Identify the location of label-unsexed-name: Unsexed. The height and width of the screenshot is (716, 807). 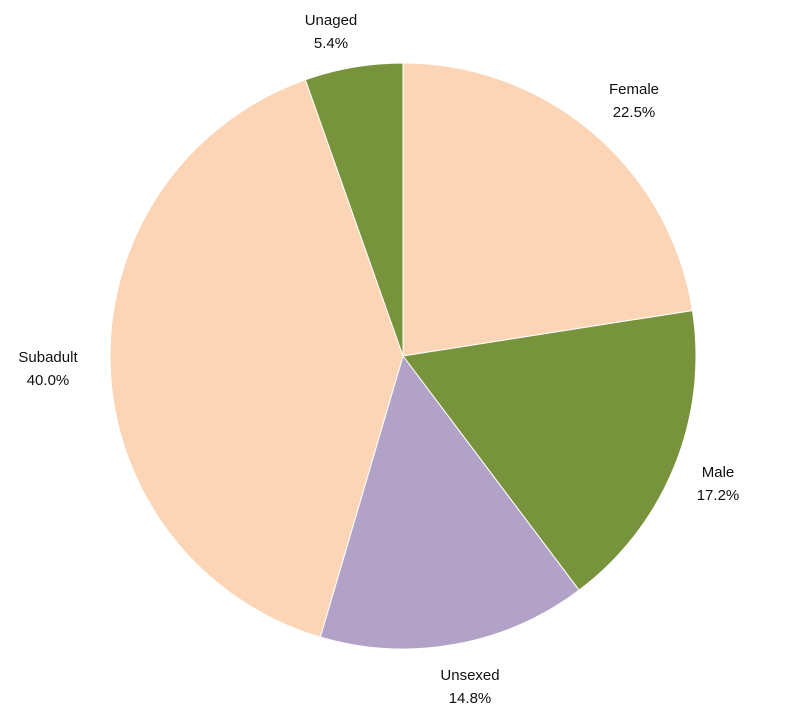
(469, 675).